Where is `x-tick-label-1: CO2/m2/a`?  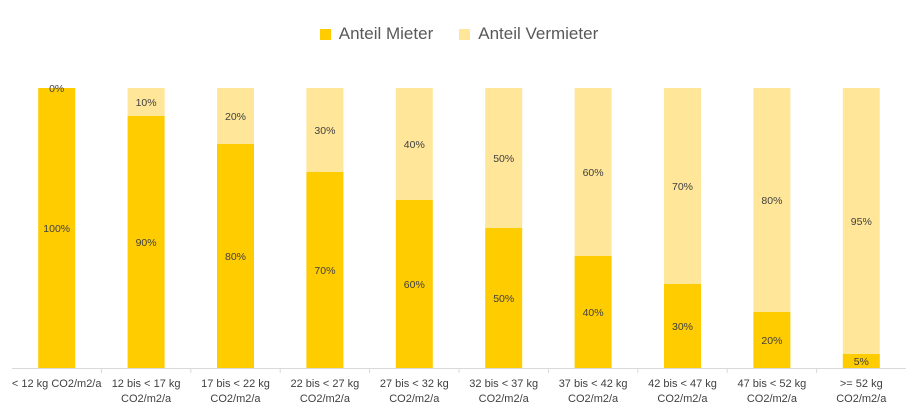
x-tick-label-1: CO2/m2/a is located at coordinates (146, 399).